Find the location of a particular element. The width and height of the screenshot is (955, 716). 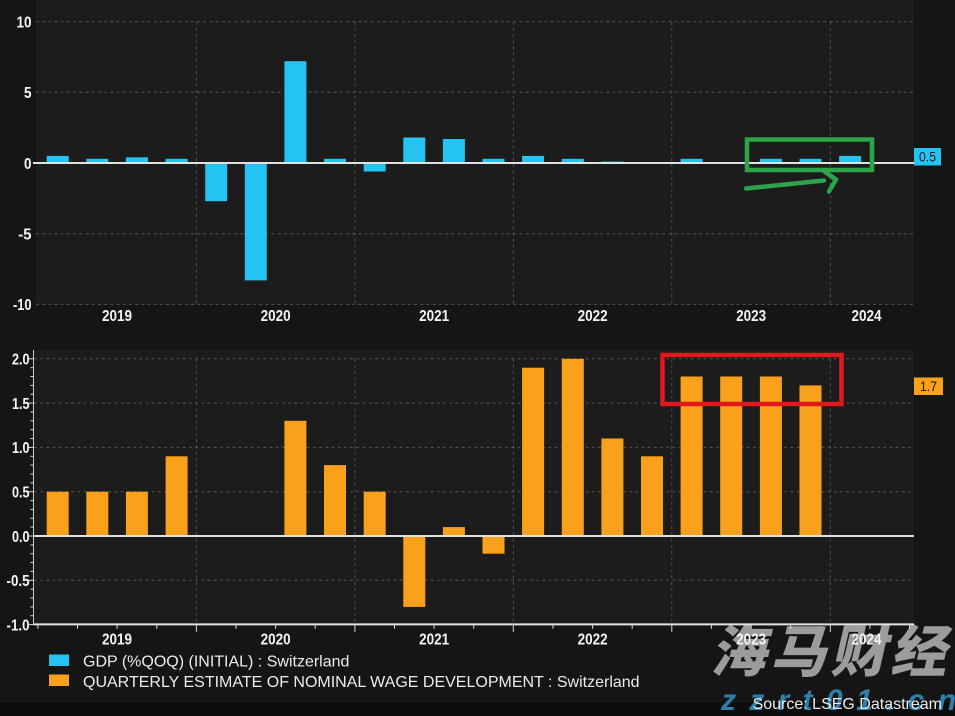

svg-text: 2.0 is located at coordinates (21, 360).